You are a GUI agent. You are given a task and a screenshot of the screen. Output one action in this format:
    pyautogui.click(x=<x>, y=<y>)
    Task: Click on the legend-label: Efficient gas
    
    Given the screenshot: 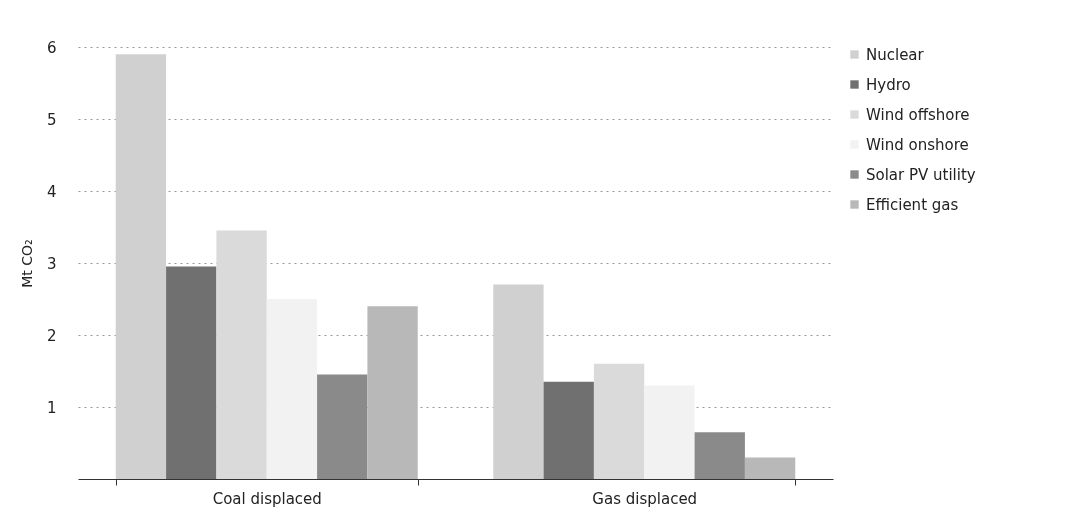 What is the action you would take?
    pyautogui.click(x=912, y=204)
    